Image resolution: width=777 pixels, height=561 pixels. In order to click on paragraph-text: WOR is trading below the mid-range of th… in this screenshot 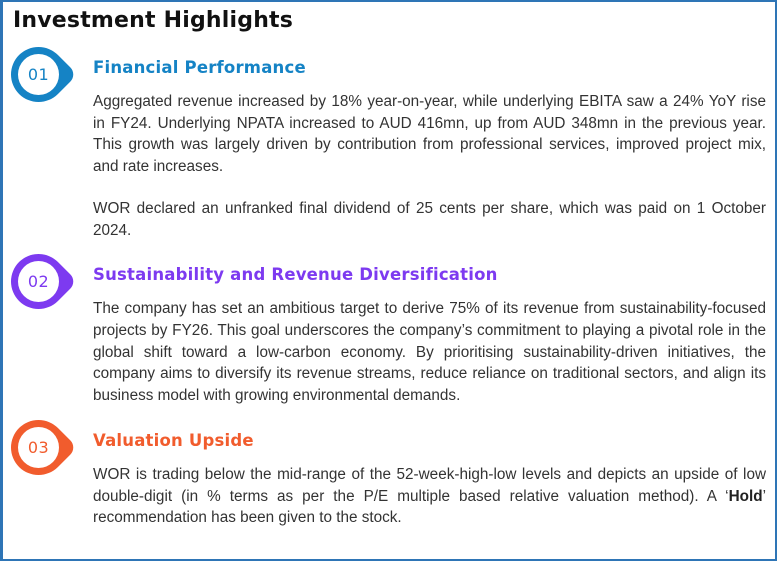, I will do `click(429, 485)`.